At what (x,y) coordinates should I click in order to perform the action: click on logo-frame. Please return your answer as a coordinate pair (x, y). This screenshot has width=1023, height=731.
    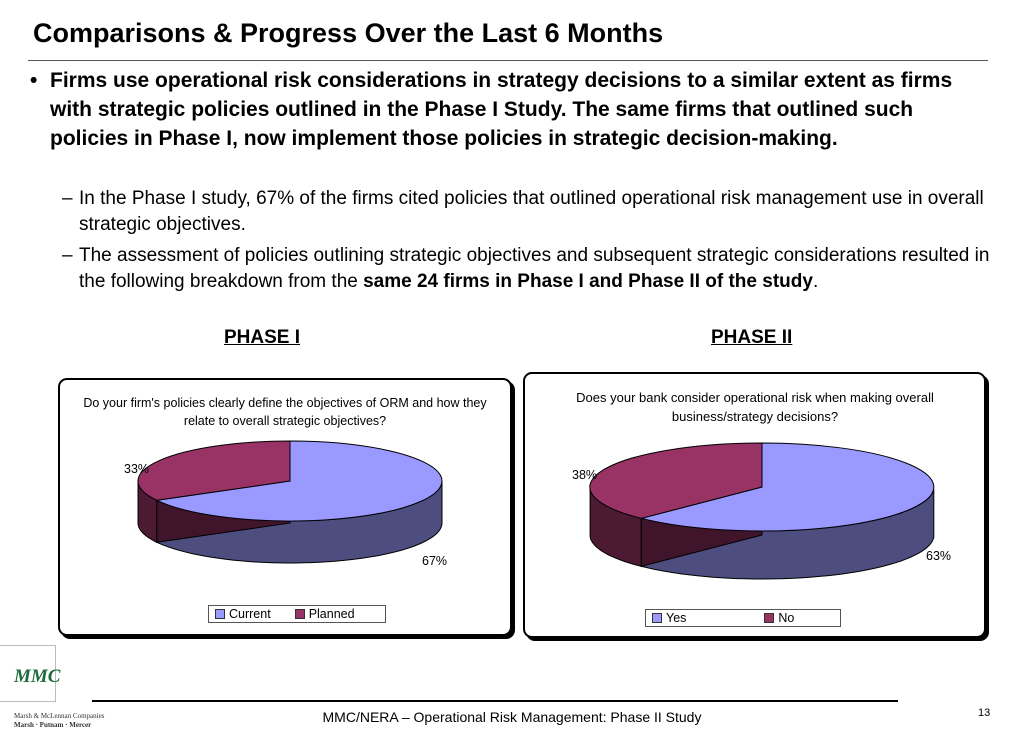
    Looking at the image, I should click on (28, 673).